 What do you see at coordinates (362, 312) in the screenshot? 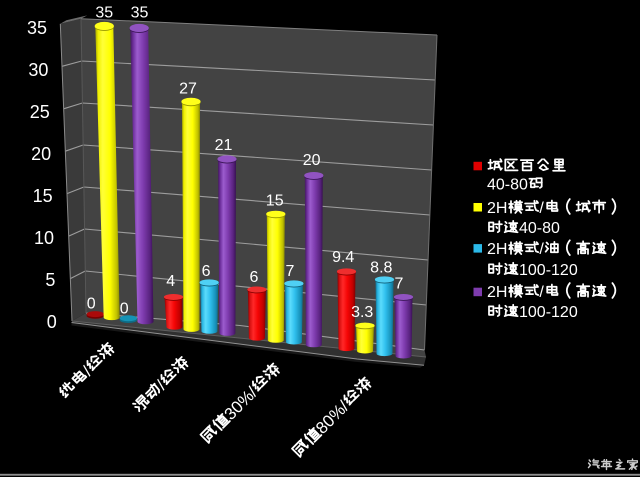
I see `svg-text: 3.3` at bounding box center [362, 312].